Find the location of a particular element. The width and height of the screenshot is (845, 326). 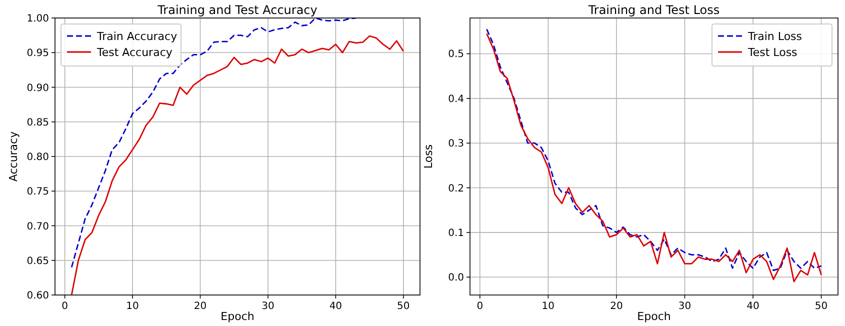

y-tick-label: 0.85 is located at coordinates (37, 122).